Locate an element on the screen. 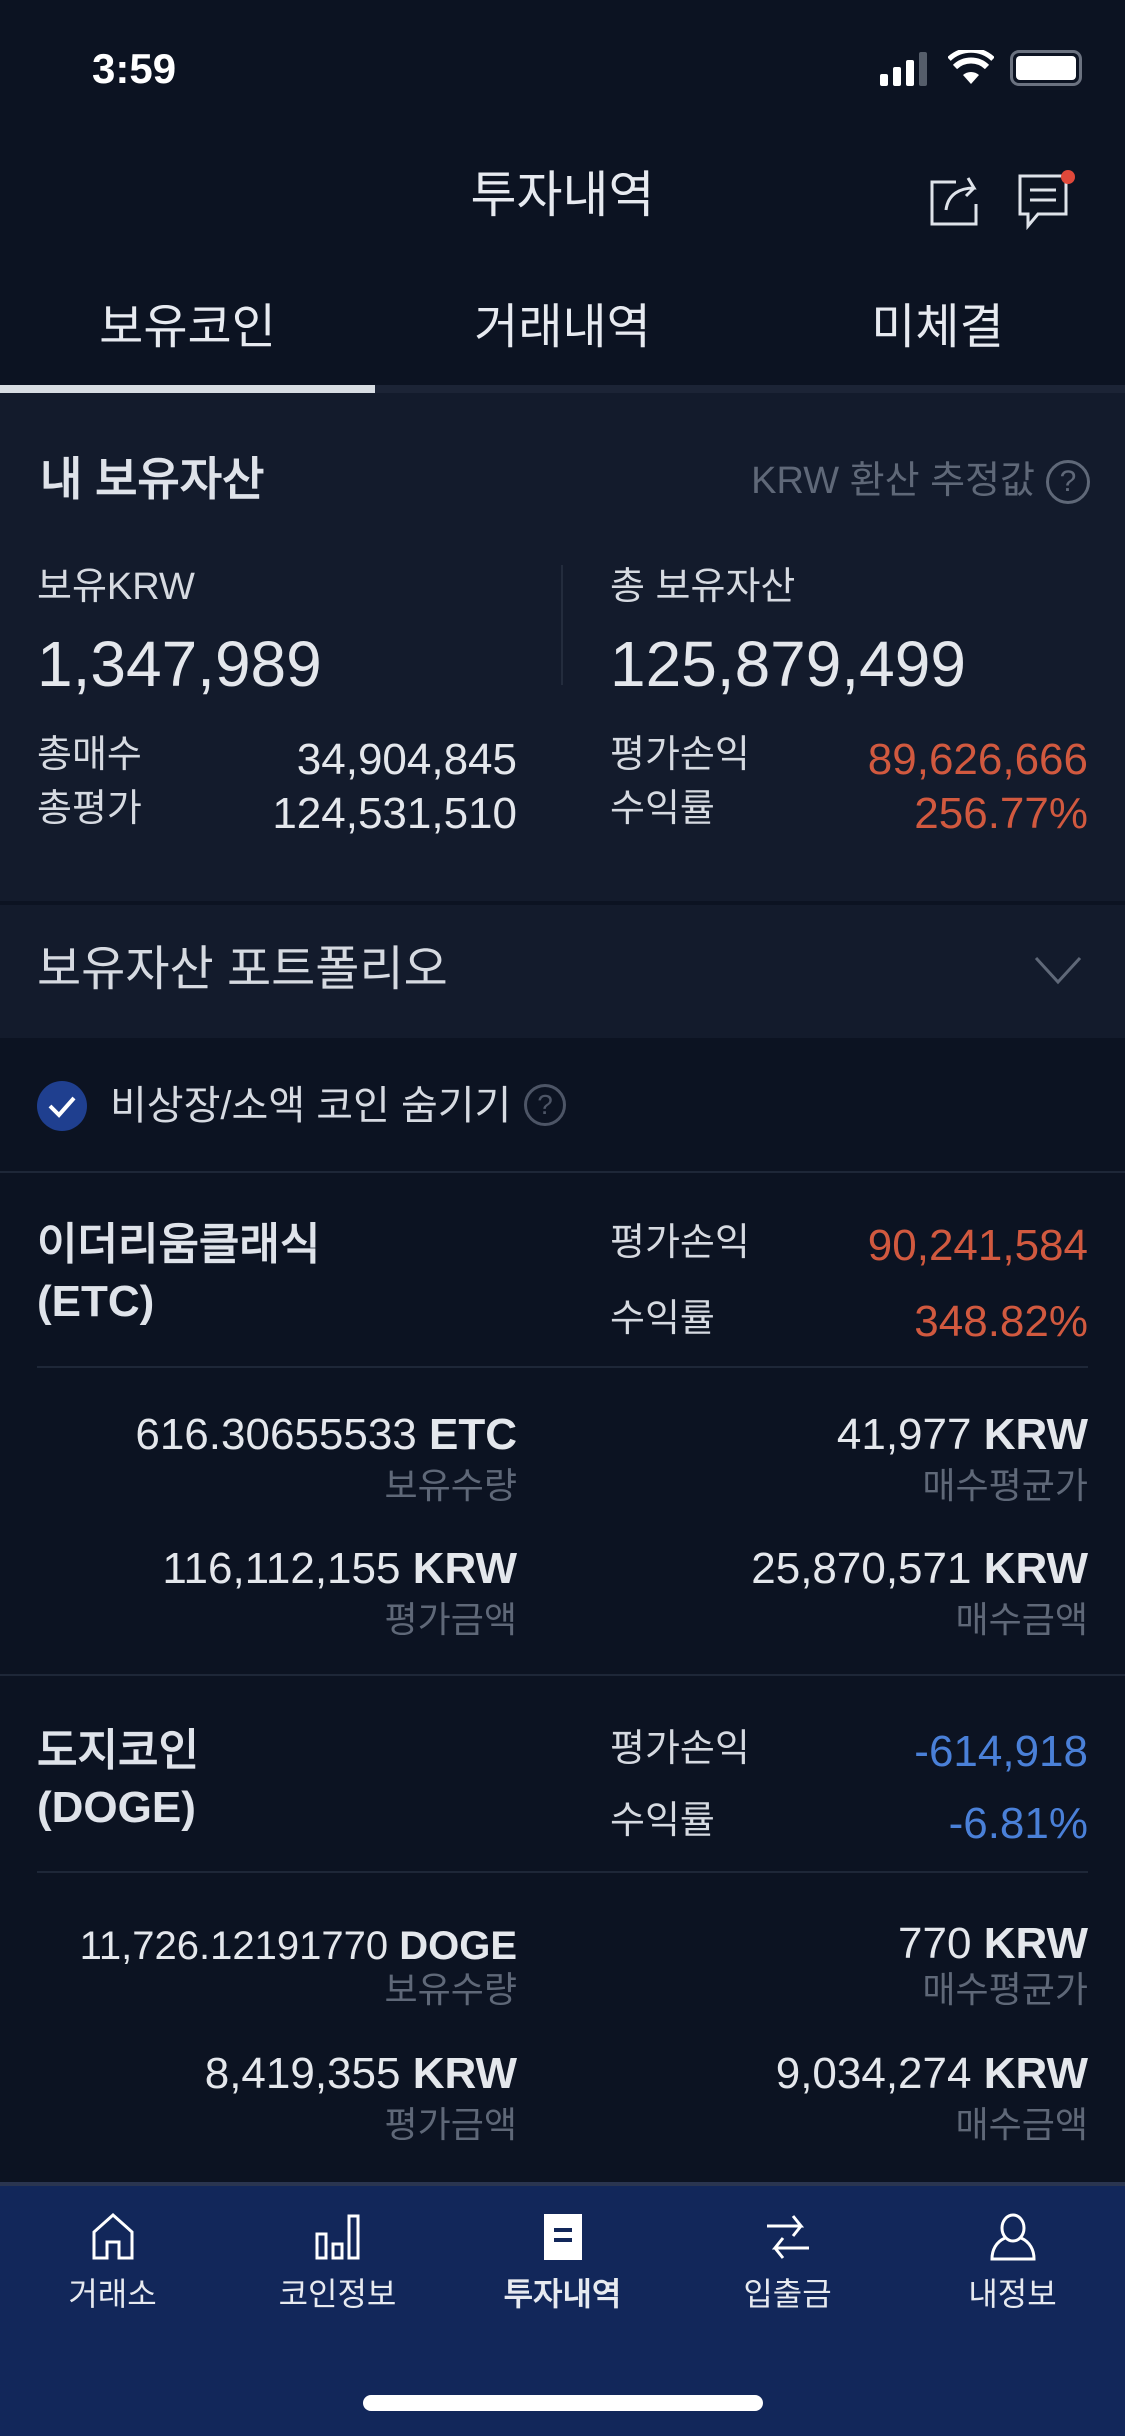  coin-name: 도지코인 is located at coordinates (118, 1750).